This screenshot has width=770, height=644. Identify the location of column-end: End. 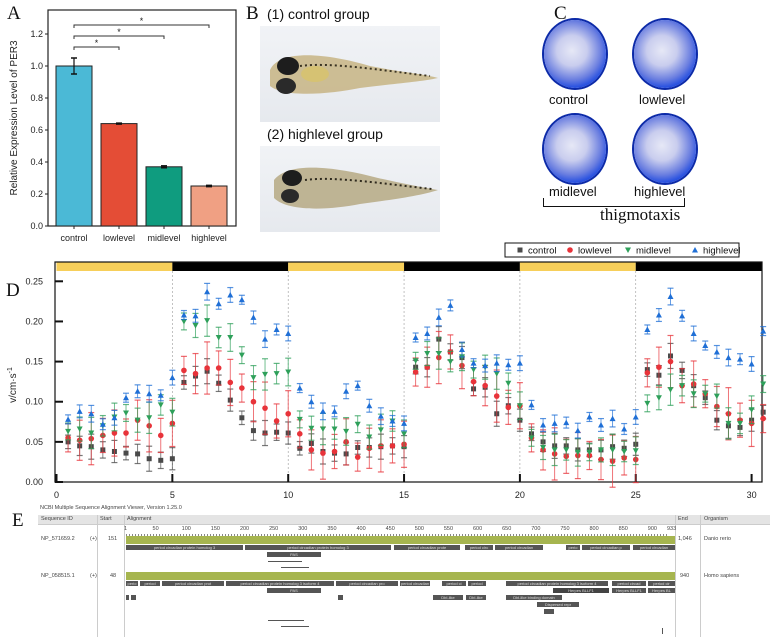
(683, 519).